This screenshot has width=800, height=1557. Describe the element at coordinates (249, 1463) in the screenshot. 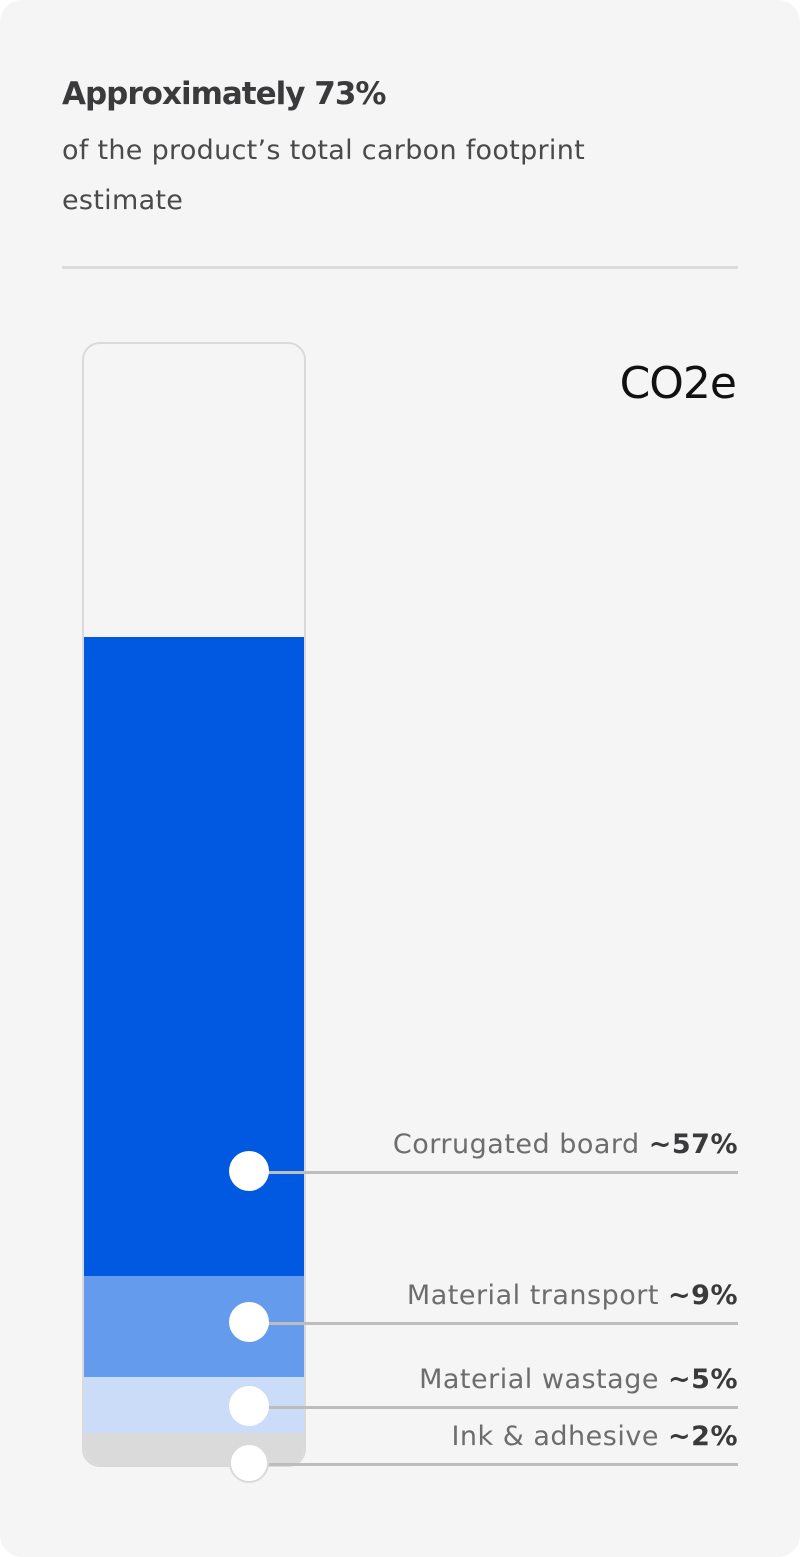

I see `marker-dot-ink-adhesive` at that location.